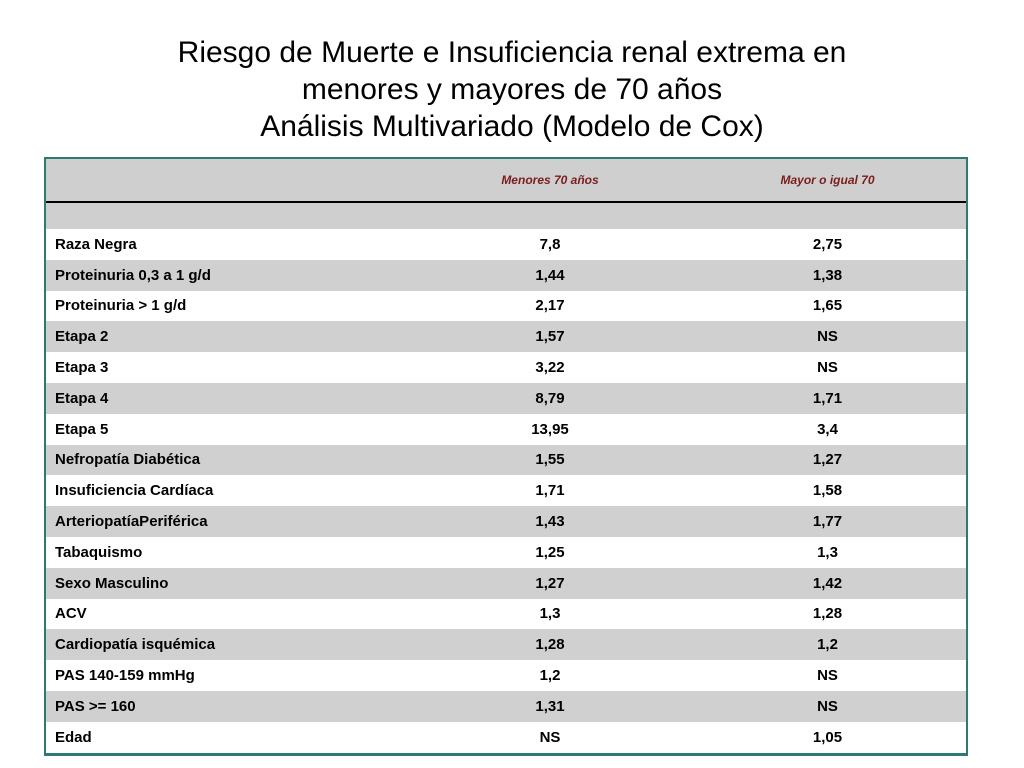 The image size is (1024, 768). What do you see at coordinates (550, 583) in the screenshot?
I see `row-value-under-70: 1,27` at bounding box center [550, 583].